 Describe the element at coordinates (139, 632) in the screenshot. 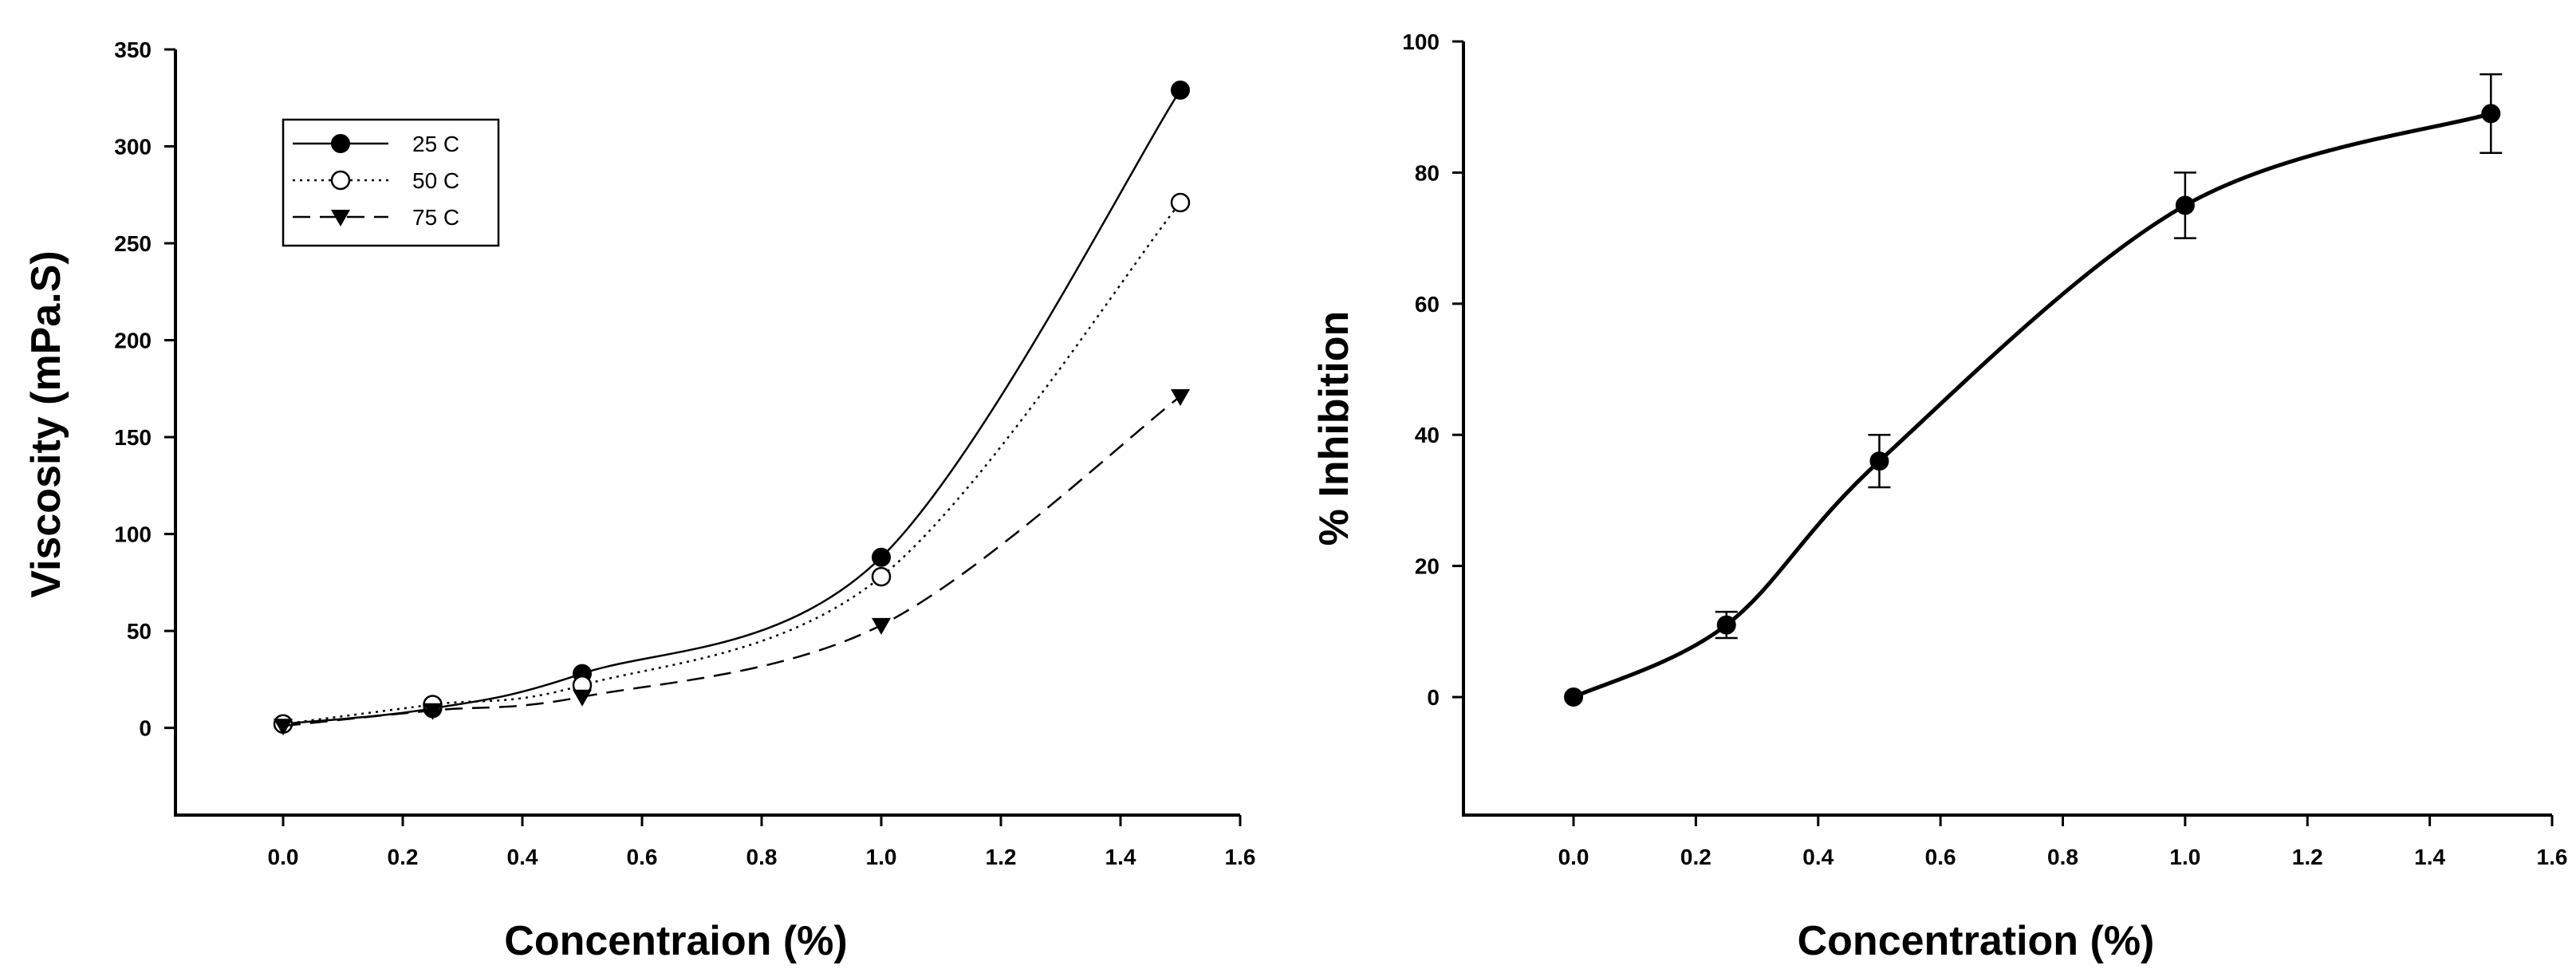

I see `y-tick-label: 50` at that location.